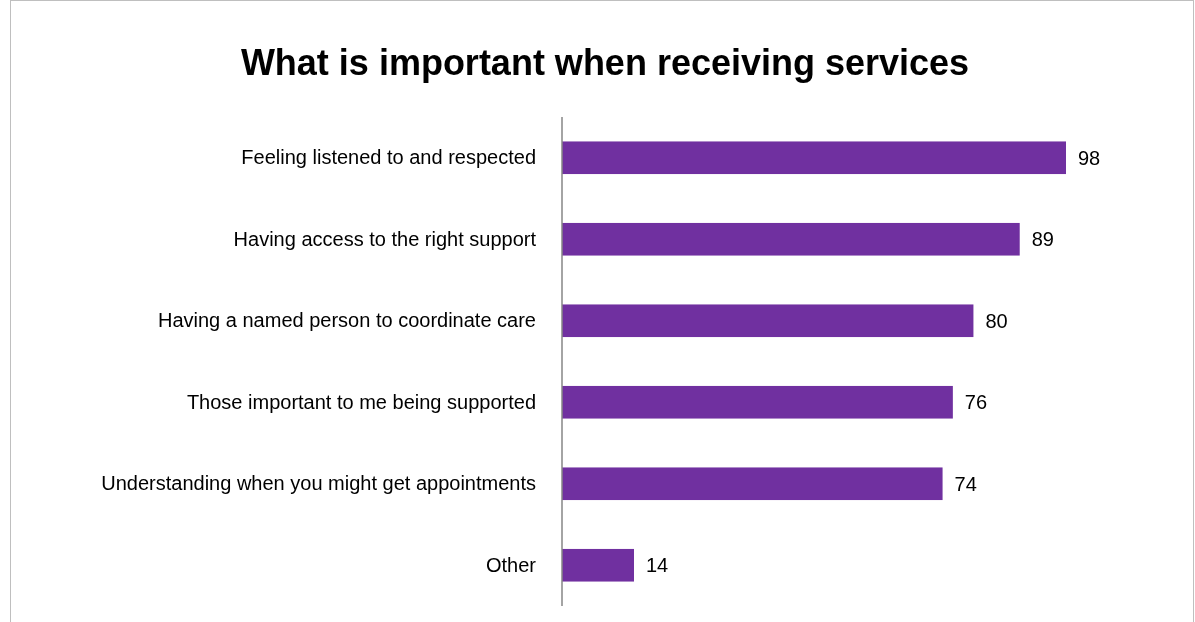  Describe the element at coordinates (388, 157) in the screenshot. I see `y-tick-label: Feeling listened to and respected` at that location.